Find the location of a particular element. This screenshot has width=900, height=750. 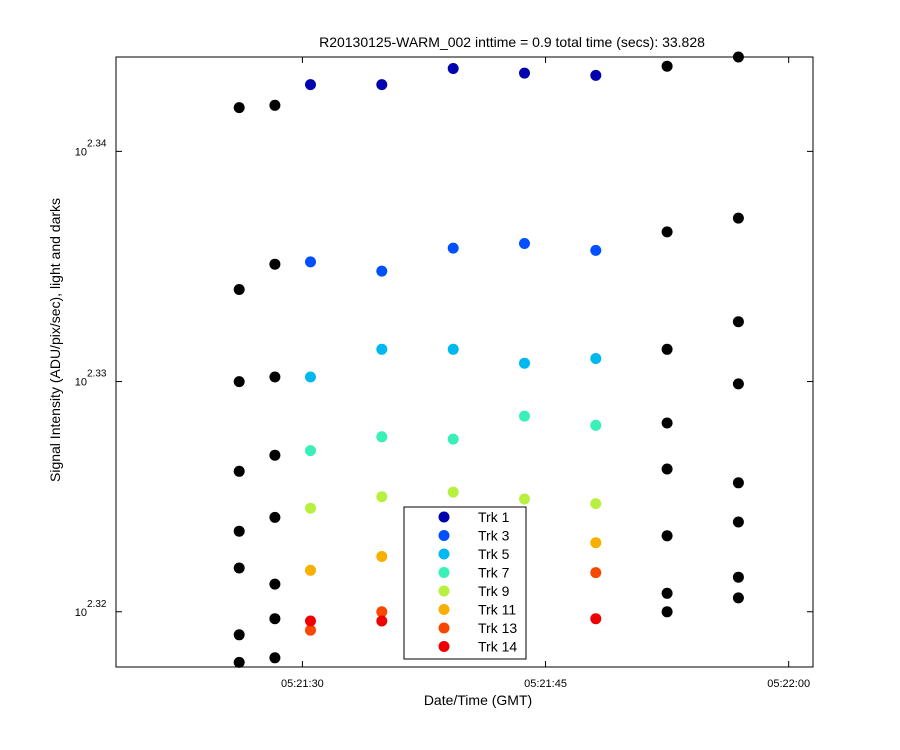

y-tick-label-exponent: 2.34 is located at coordinates (97, 143).